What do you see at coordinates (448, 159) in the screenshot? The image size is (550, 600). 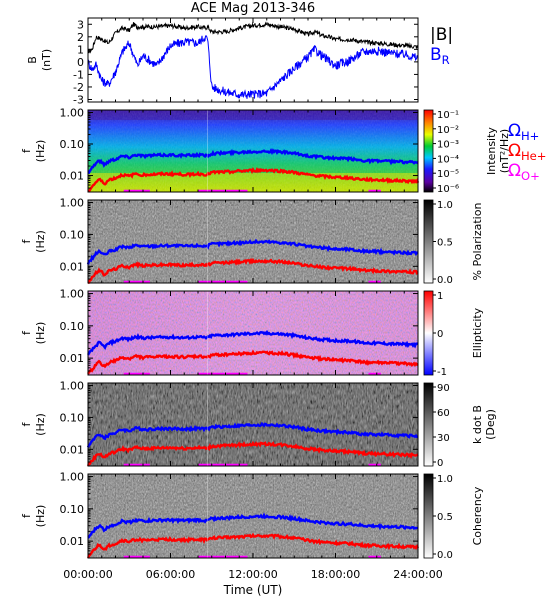 I see `colorbar-tick-label: 10⁻⁴` at bounding box center [448, 159].